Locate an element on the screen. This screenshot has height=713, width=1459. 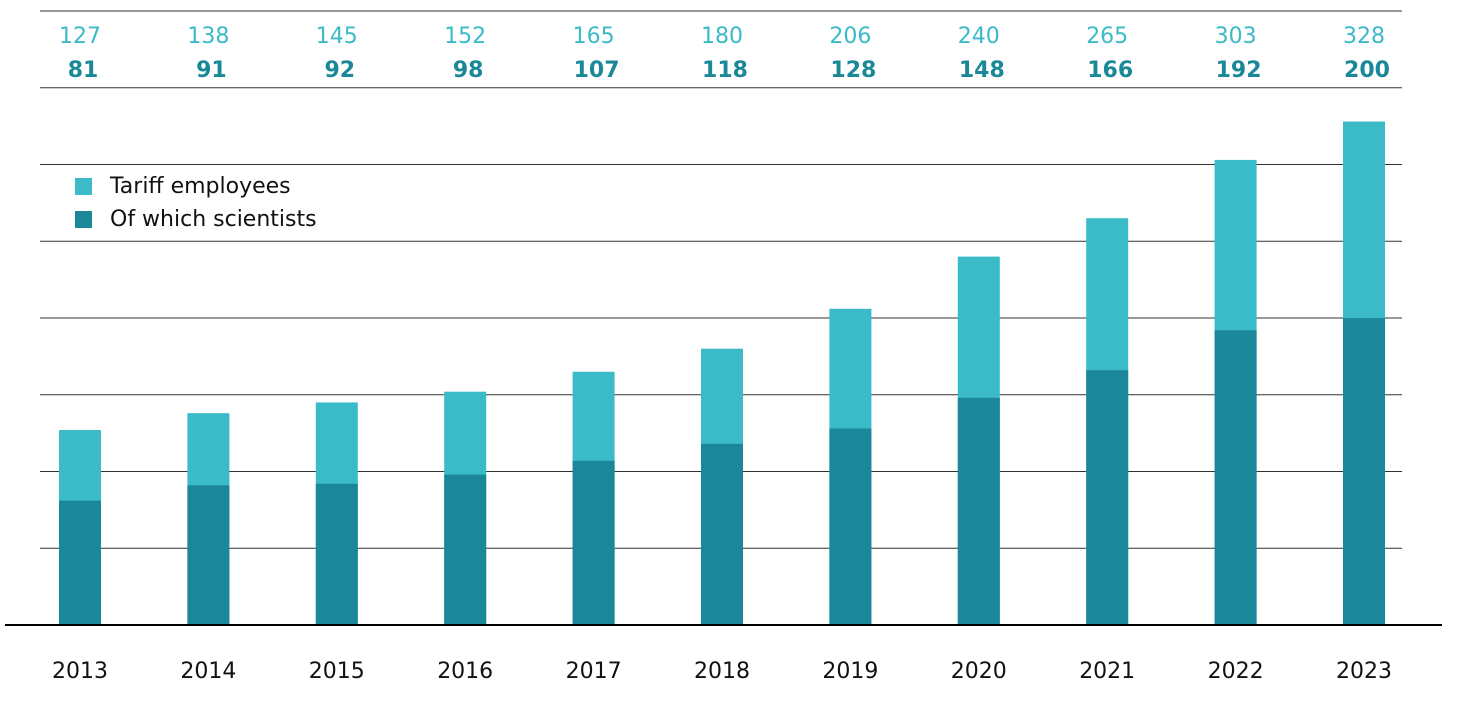
value-label: 98 is located at coordinates (468, 70).